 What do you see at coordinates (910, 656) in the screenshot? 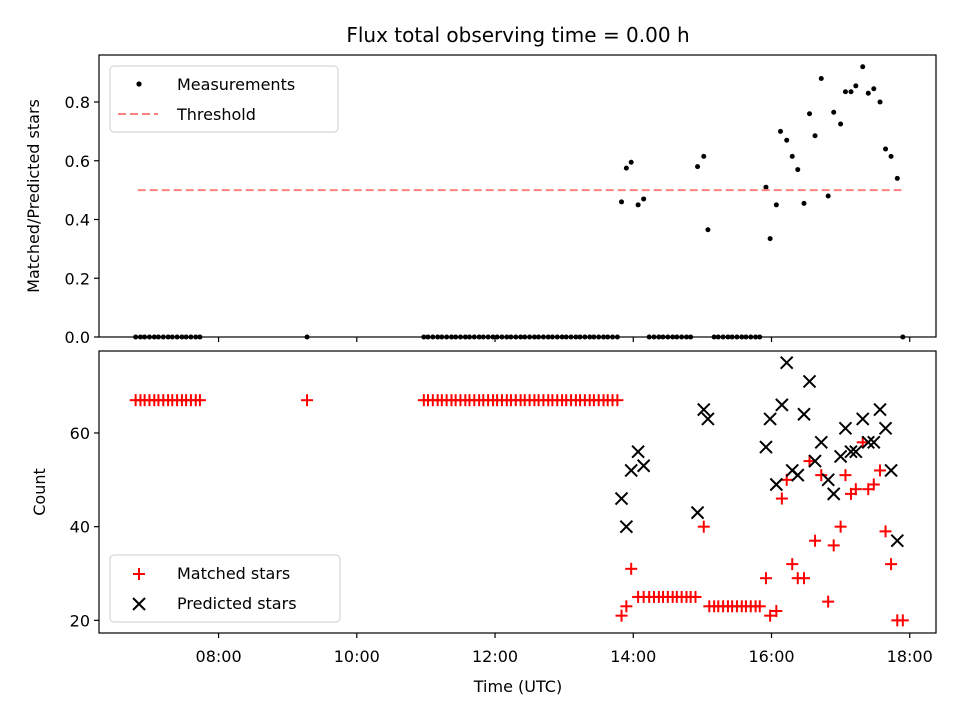
I see `bottom-x-tick-label: 18:00` at bounding box center [910, 656].